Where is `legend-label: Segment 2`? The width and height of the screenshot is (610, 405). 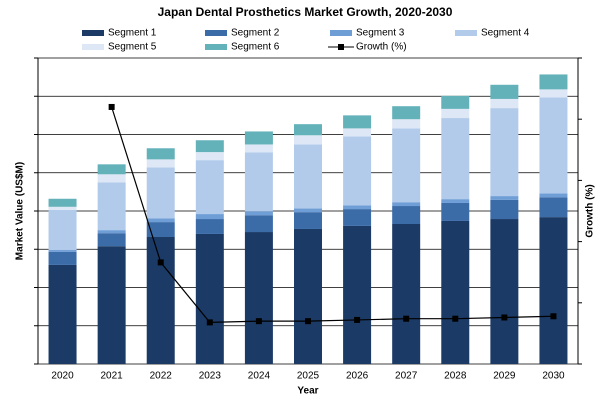
legend-label: Segment 2 is located at coordinates (255, 33).